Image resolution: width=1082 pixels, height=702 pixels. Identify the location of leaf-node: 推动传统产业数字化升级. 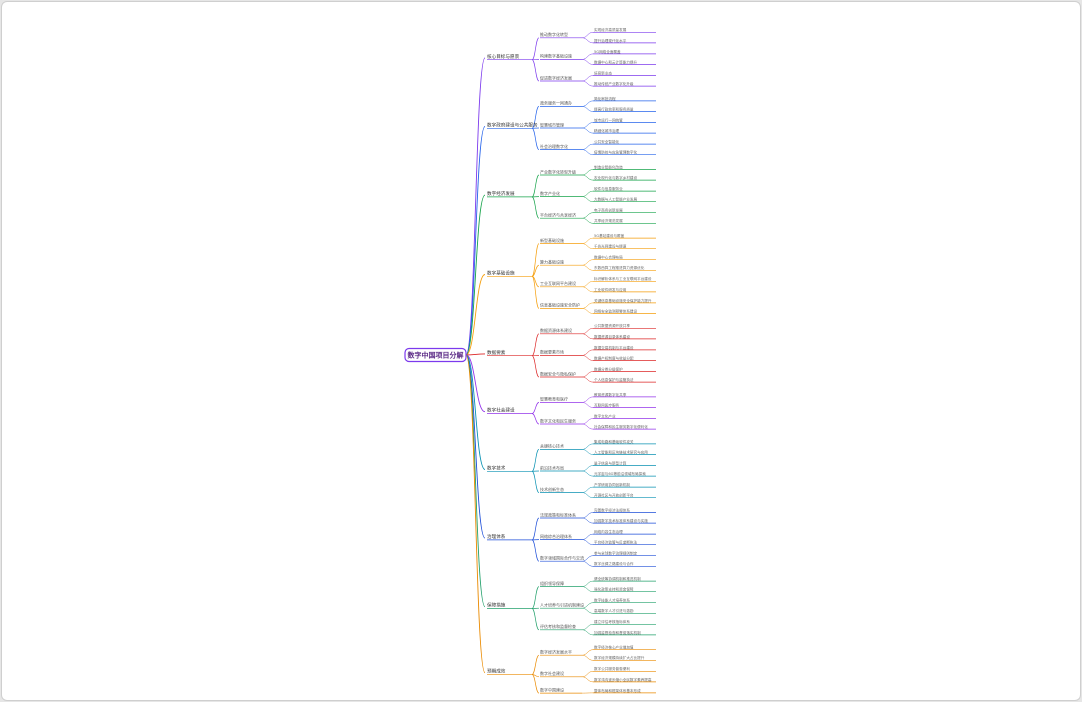
(614, 83).